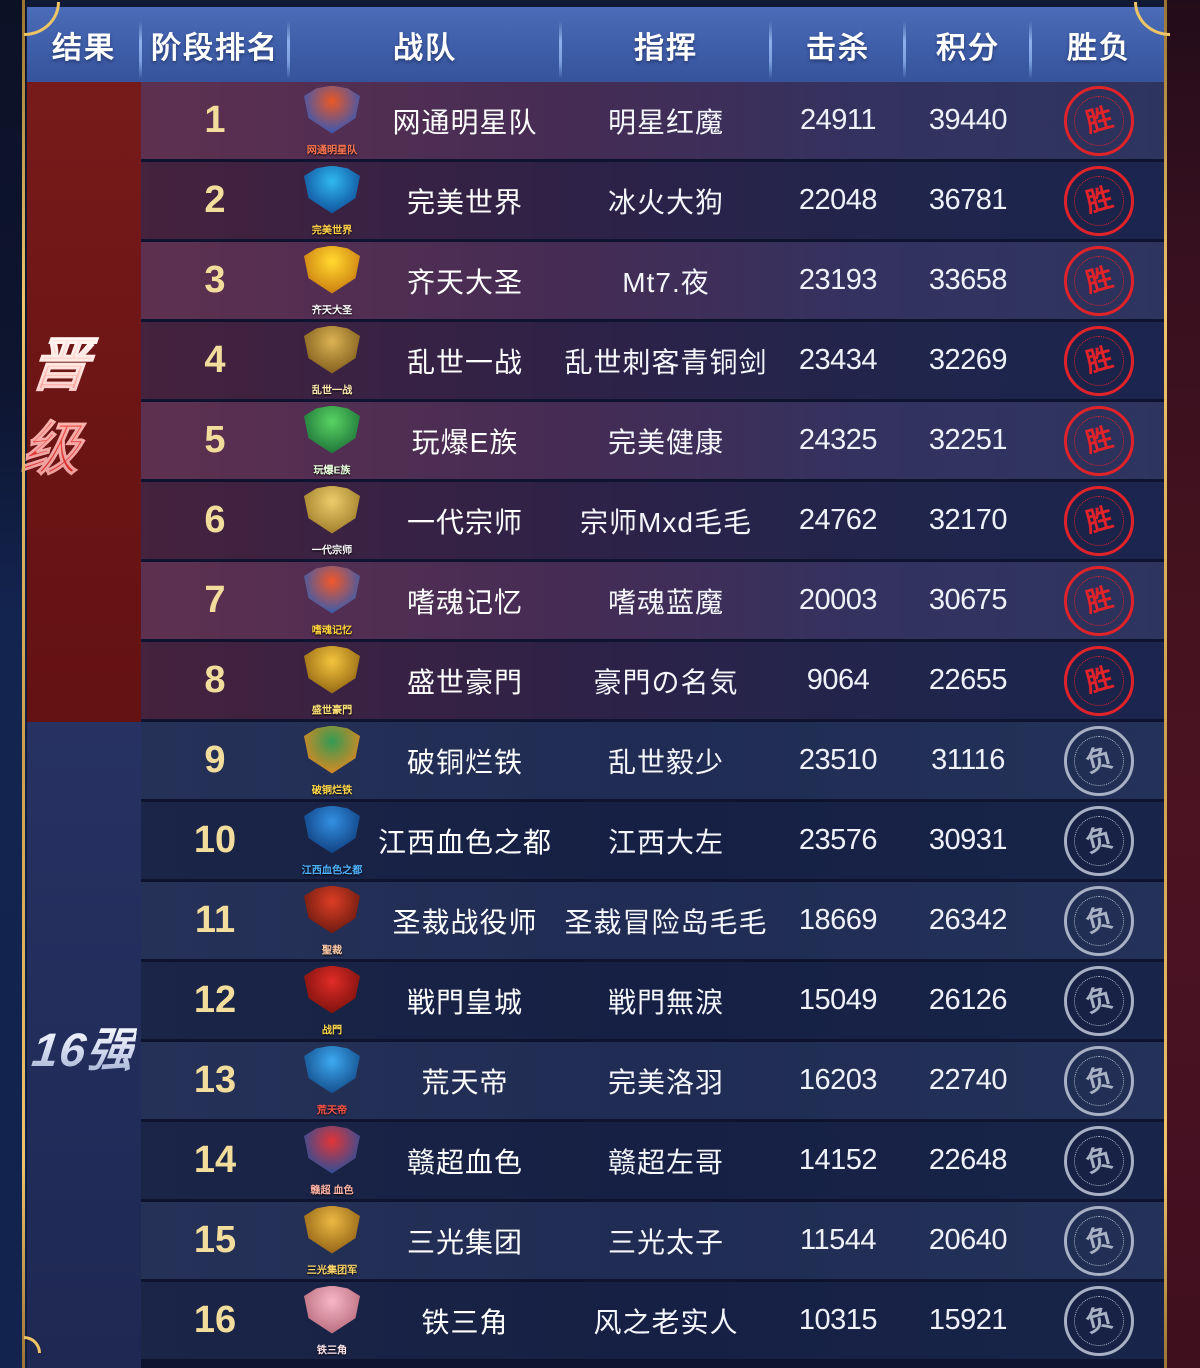 Image resolution: width=1200 pixels, height=1368 pixels. I want to click on team-logo-caption: 嗜魂记忆, so click(332, 630).